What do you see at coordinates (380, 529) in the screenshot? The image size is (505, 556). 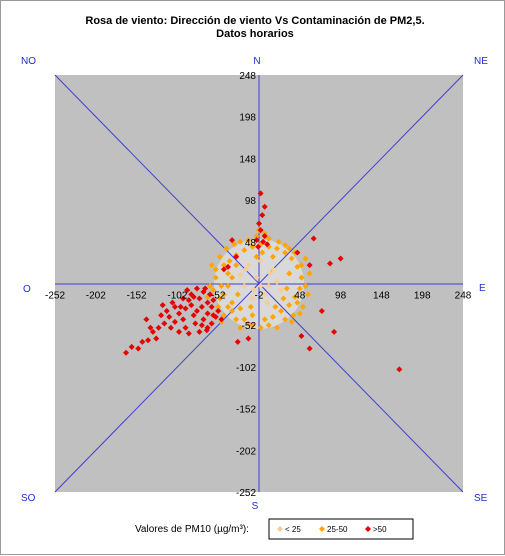 I see `legend-label: >50` at bounding box center [380, 529].